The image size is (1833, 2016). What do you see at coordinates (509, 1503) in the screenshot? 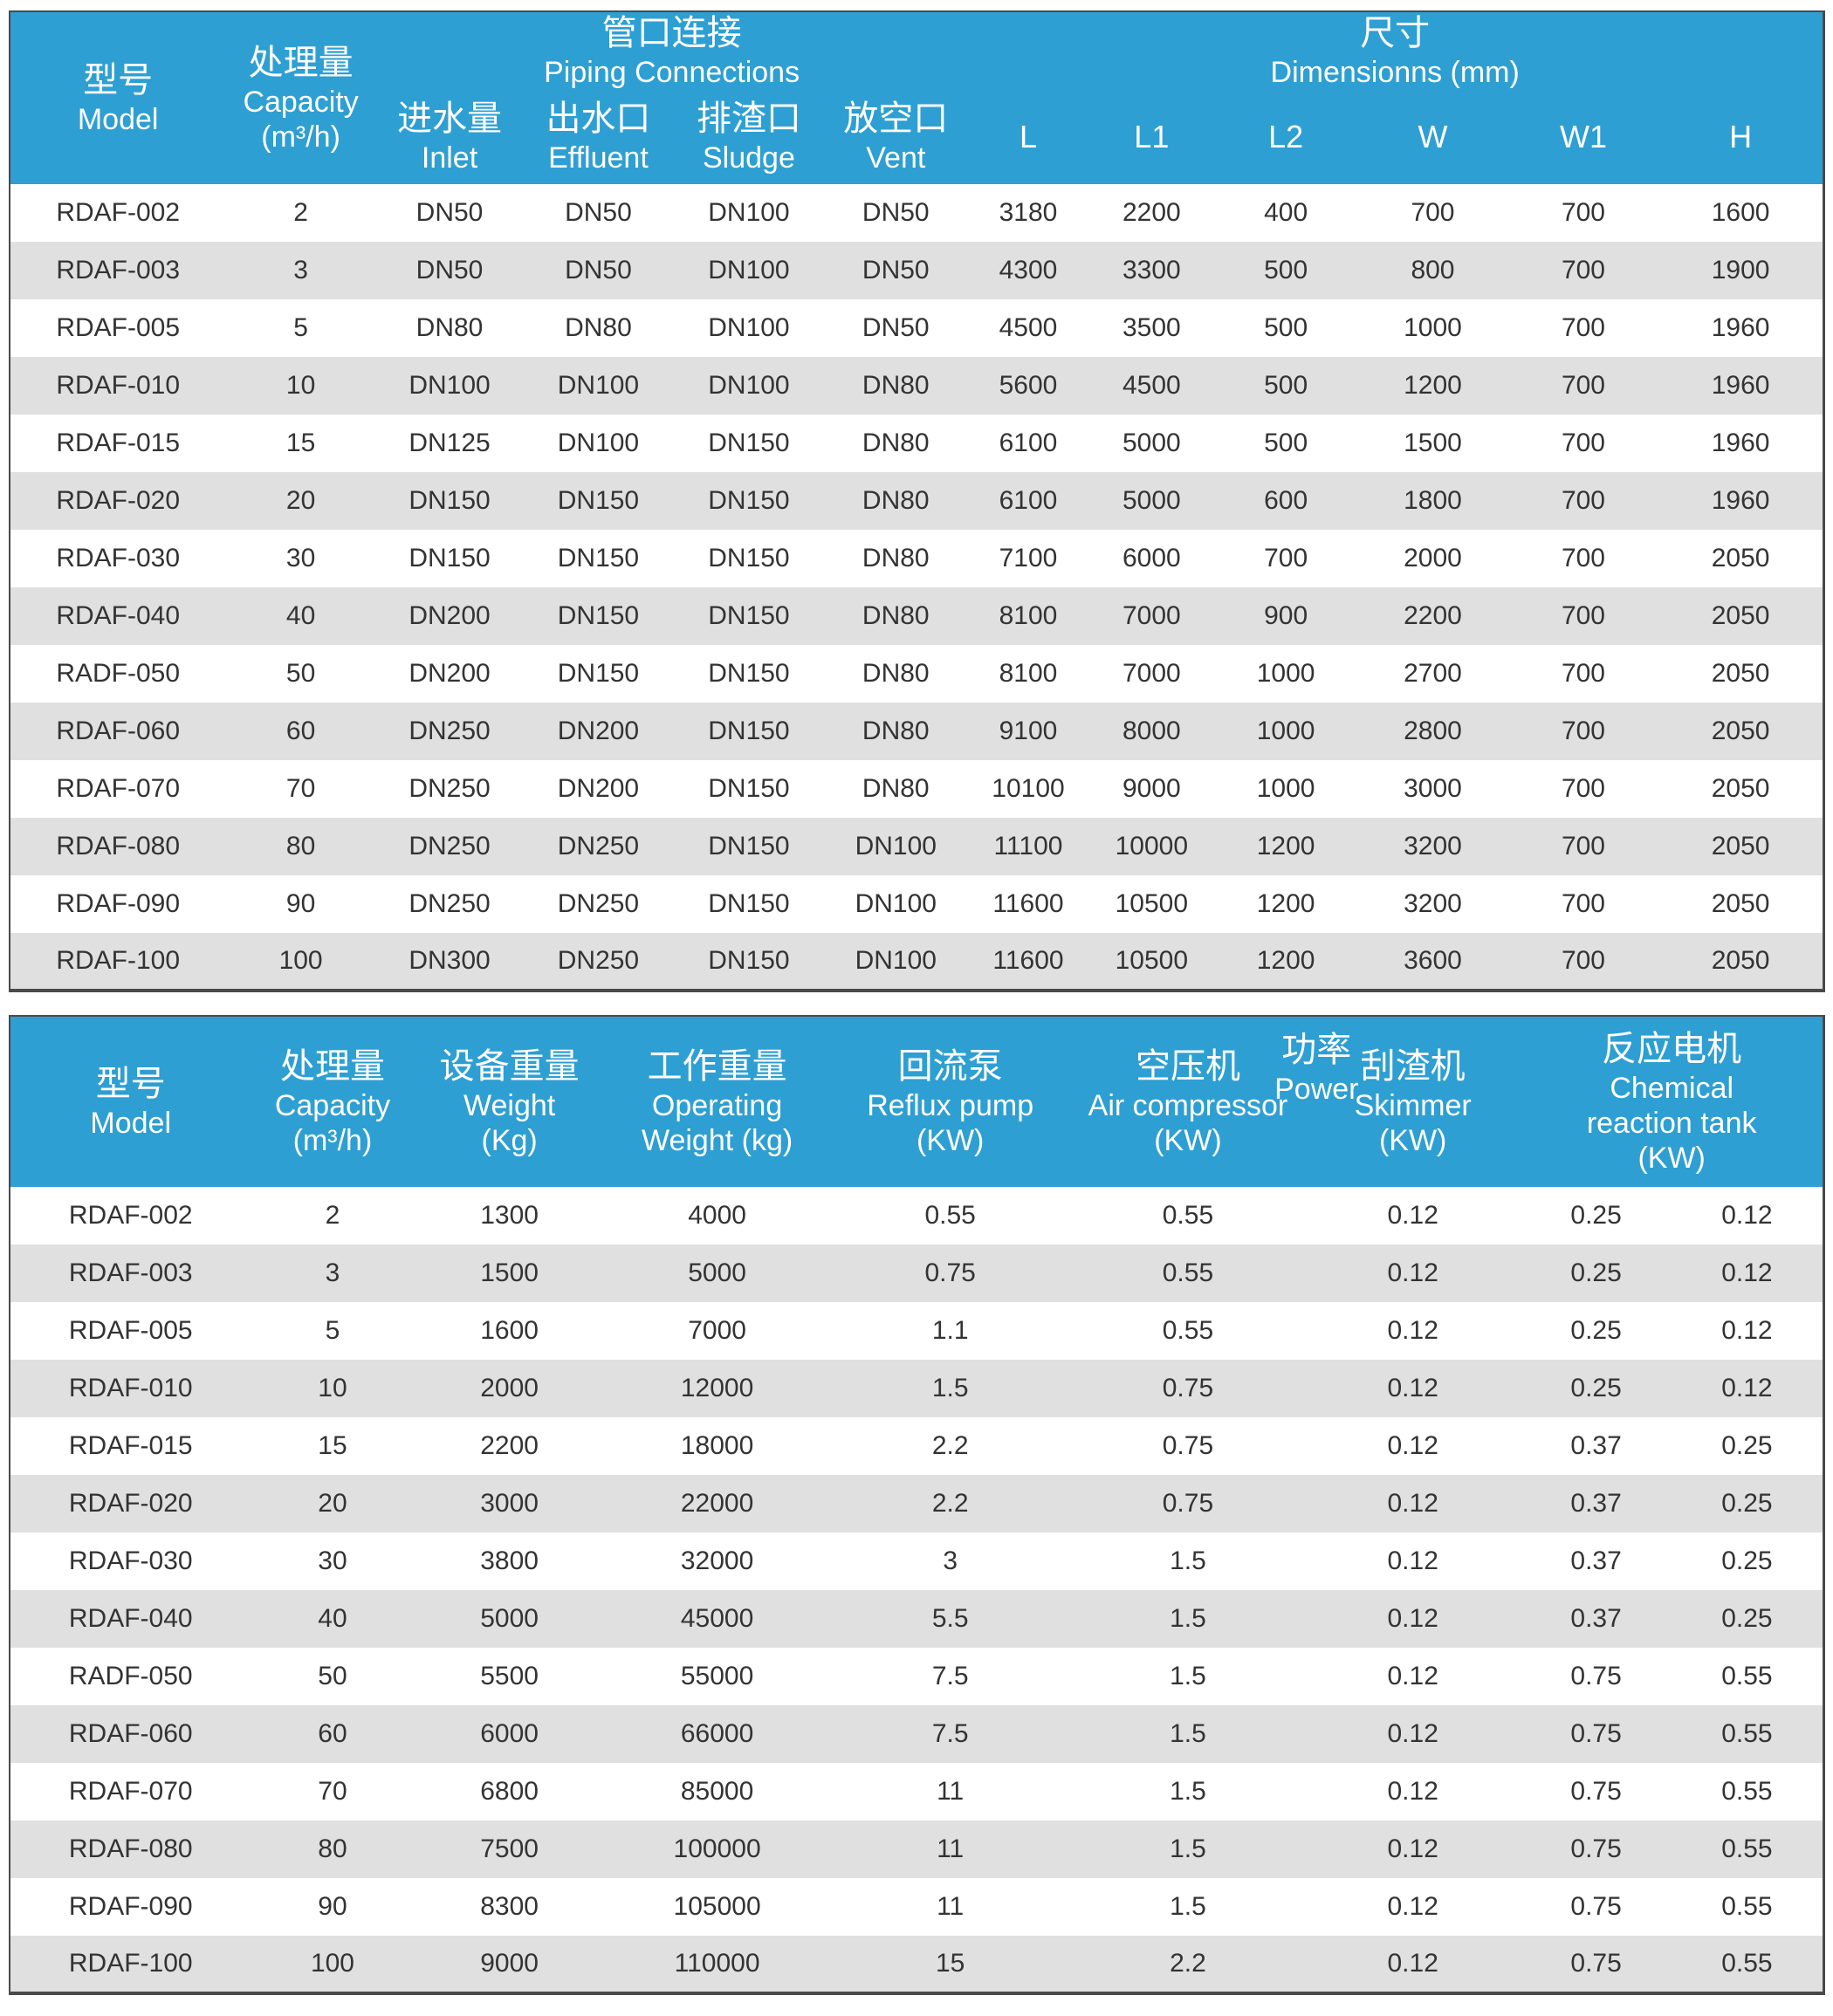
I see `cell: 3000` at bounding box center [509, 1503].